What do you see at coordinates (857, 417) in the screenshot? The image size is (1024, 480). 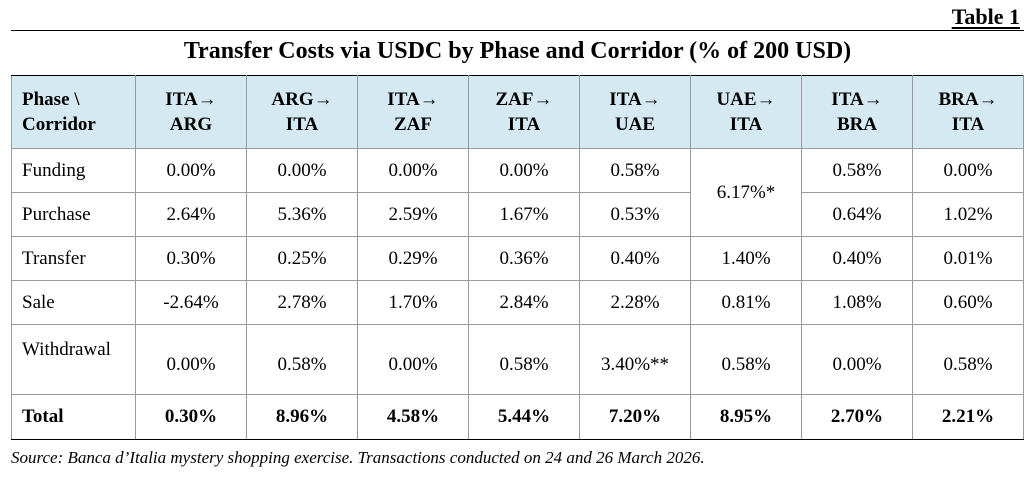 I see `table-cell: 2.70%` at bounding box center [857, 417].